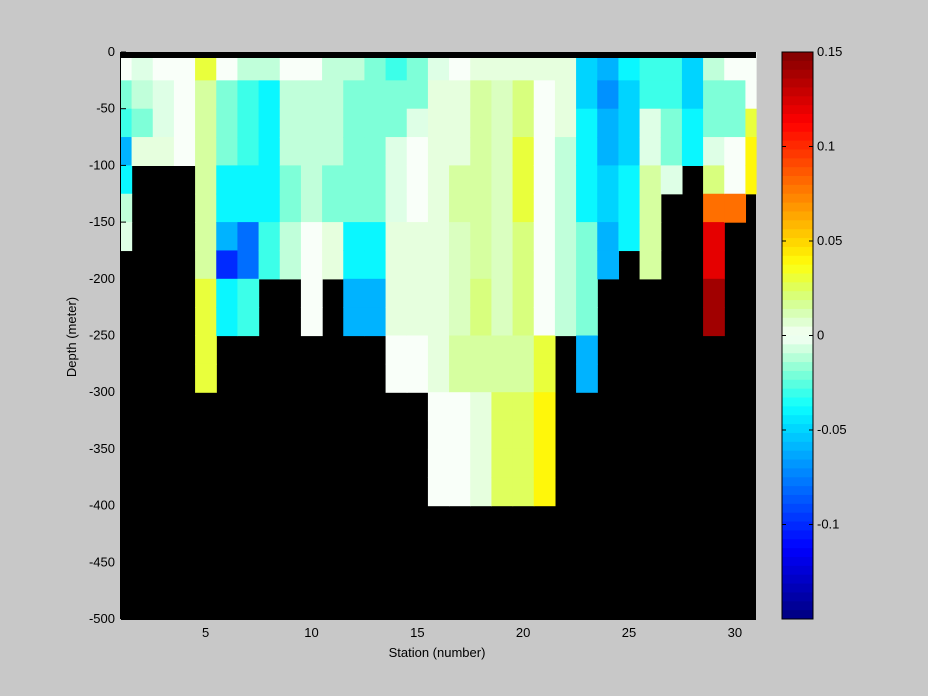  Describe the element at coordinates (71, 337) in the screenshot. I see `y-axis-label: Depth (meter)` at that location.